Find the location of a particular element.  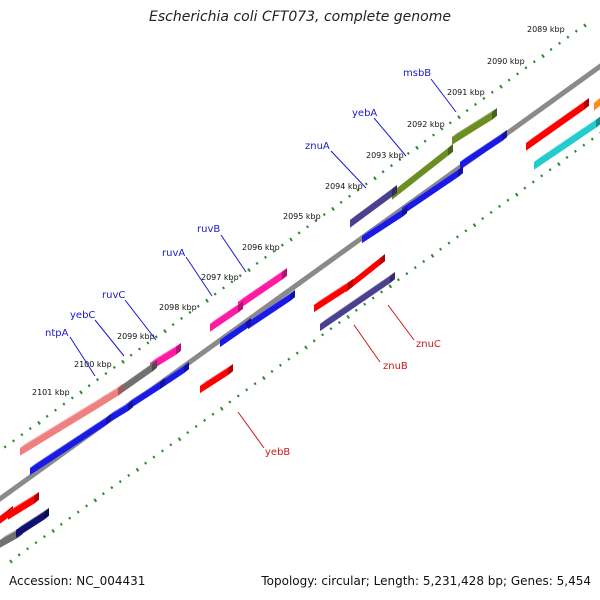

gene-label-ruvB: ruvB is located at coordinates (208, 229).